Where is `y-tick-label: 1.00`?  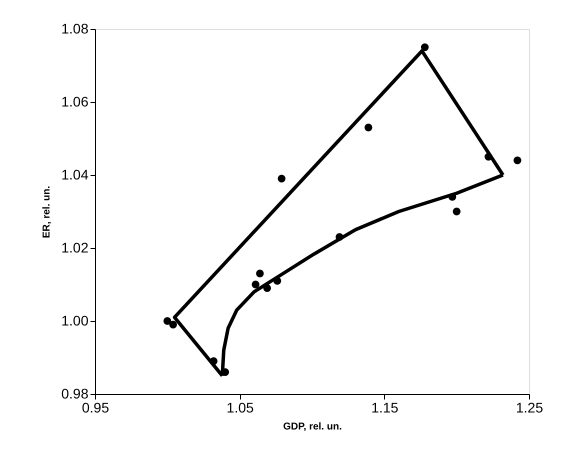
y-tick-label: 1.00 is located at coordinates (75, 320).